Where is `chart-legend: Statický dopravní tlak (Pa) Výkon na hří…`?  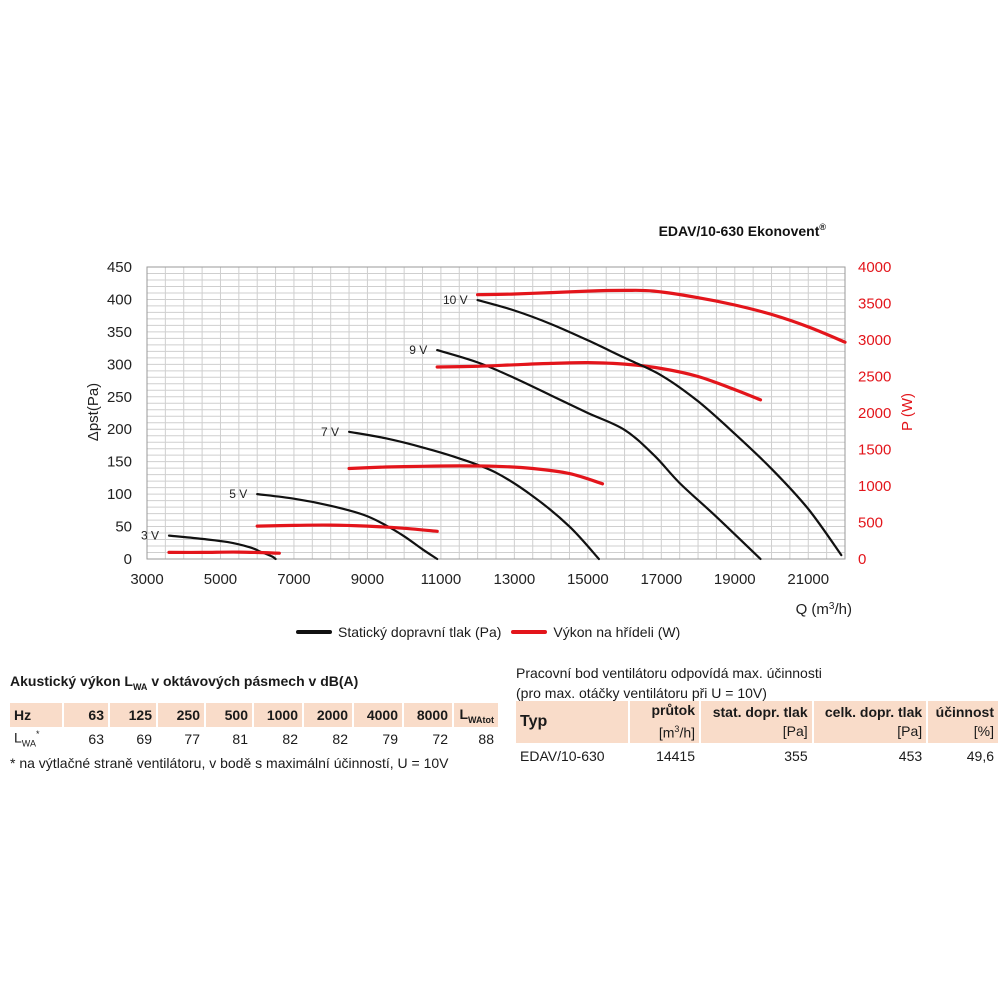
chart-legend: Statický dopravní tlak (Pa) Výkon na hří… is located at coordinates (488, 632).